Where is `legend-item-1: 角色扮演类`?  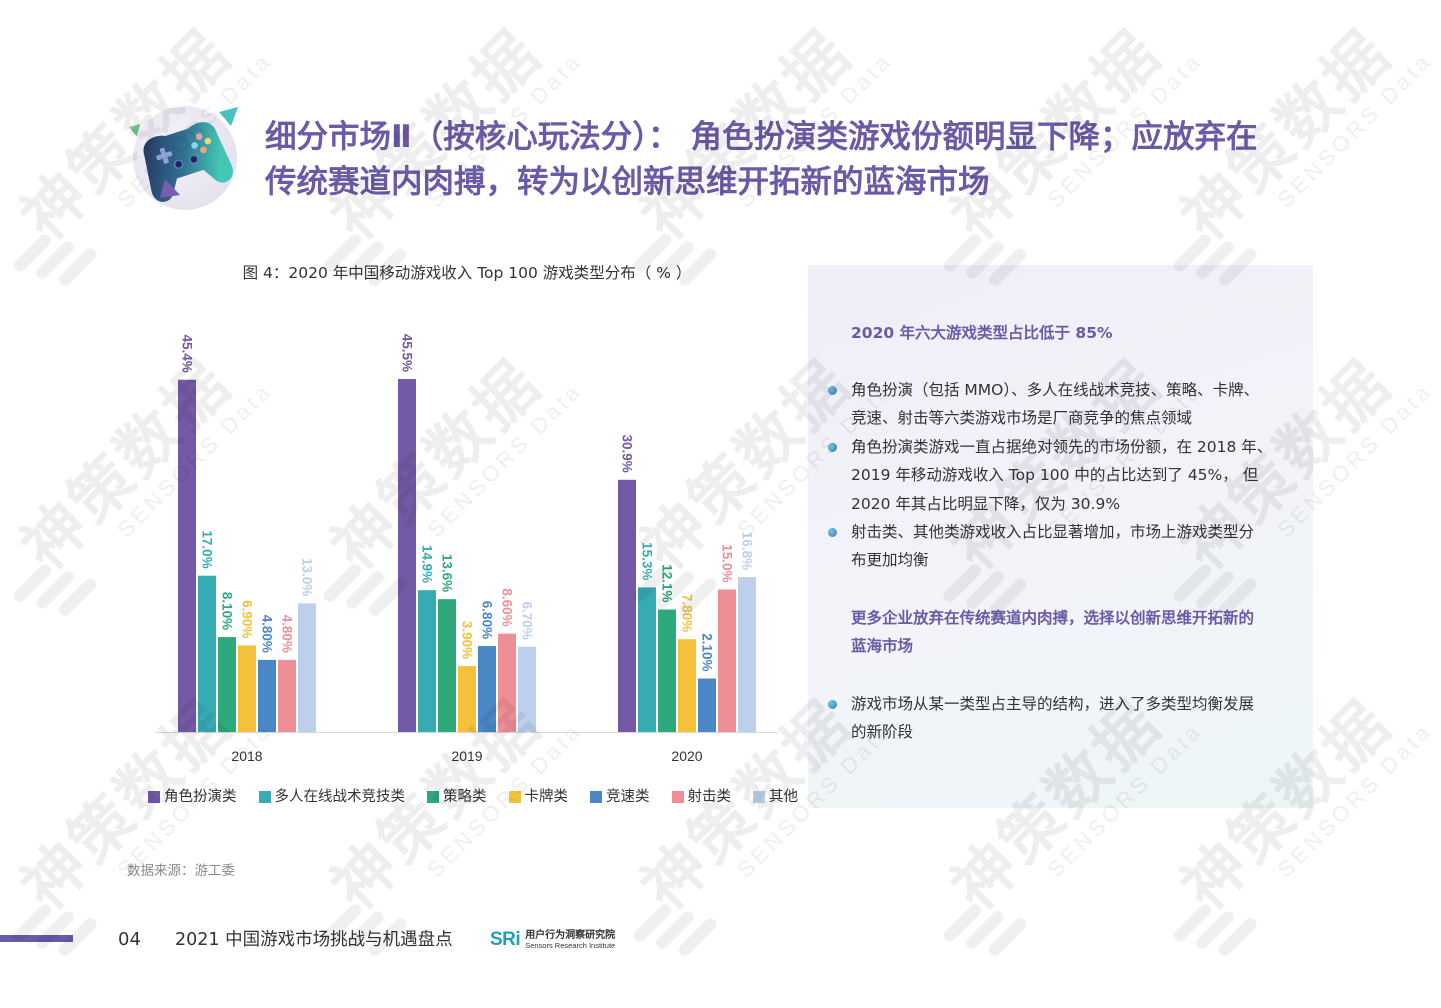
legend-item-1: 角色扮演类 is located at coordinates (192, 797).